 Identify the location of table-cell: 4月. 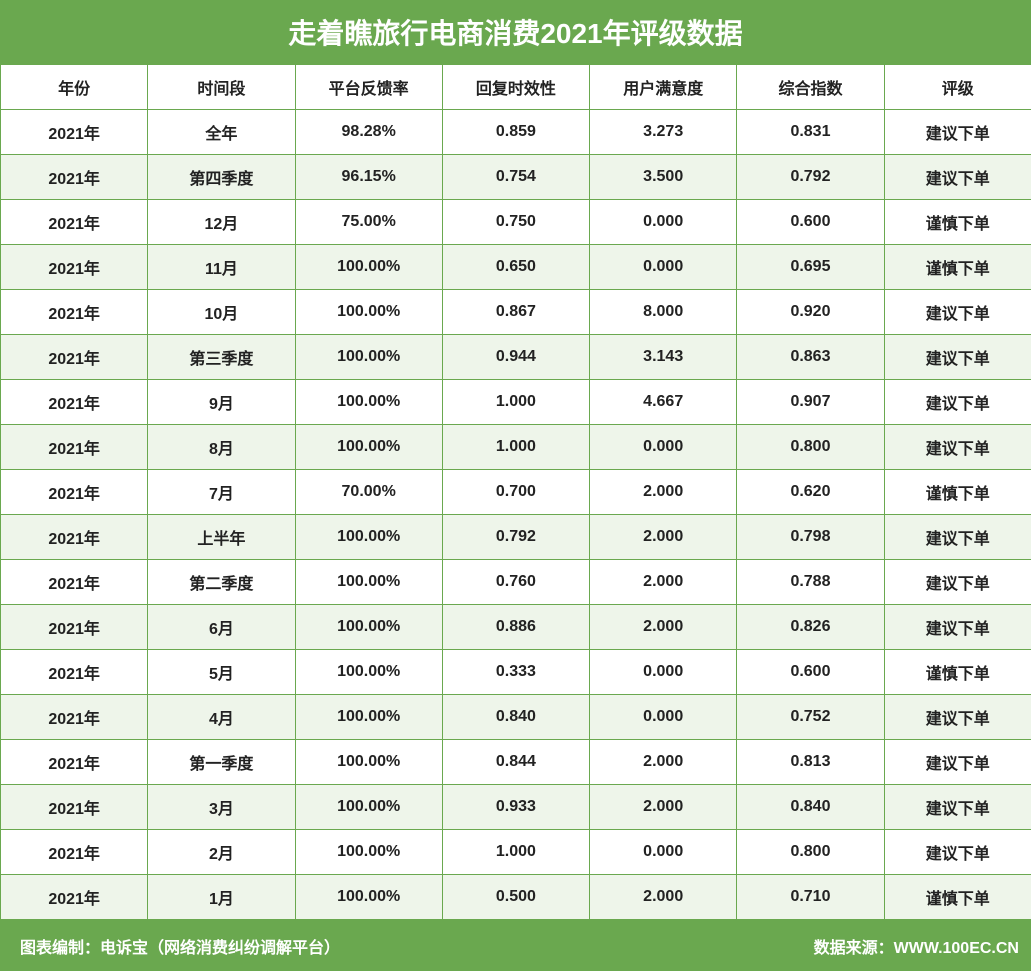
(221, 717).